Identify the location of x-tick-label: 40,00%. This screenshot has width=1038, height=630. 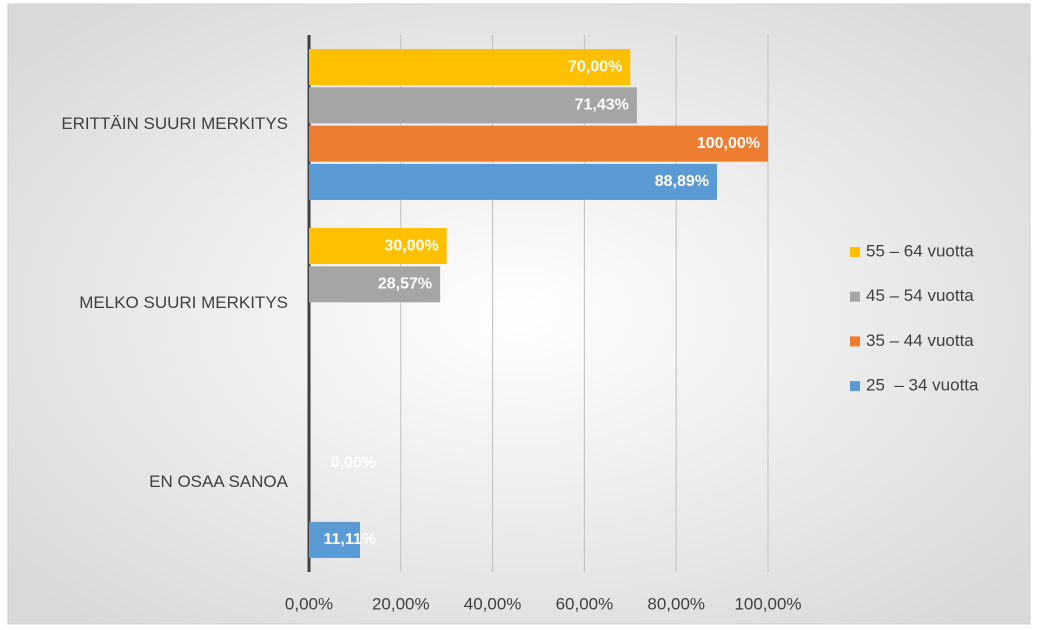
(493, 603).